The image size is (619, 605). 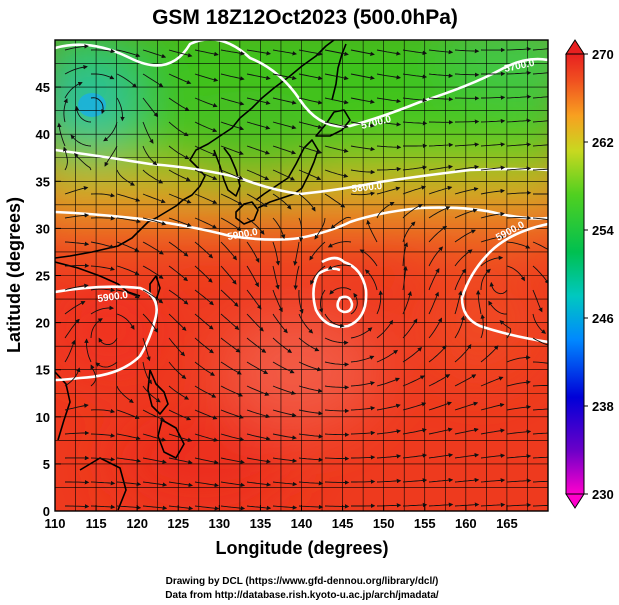 I want to click on y-tick-label: 10, so click(x=43, y=417).